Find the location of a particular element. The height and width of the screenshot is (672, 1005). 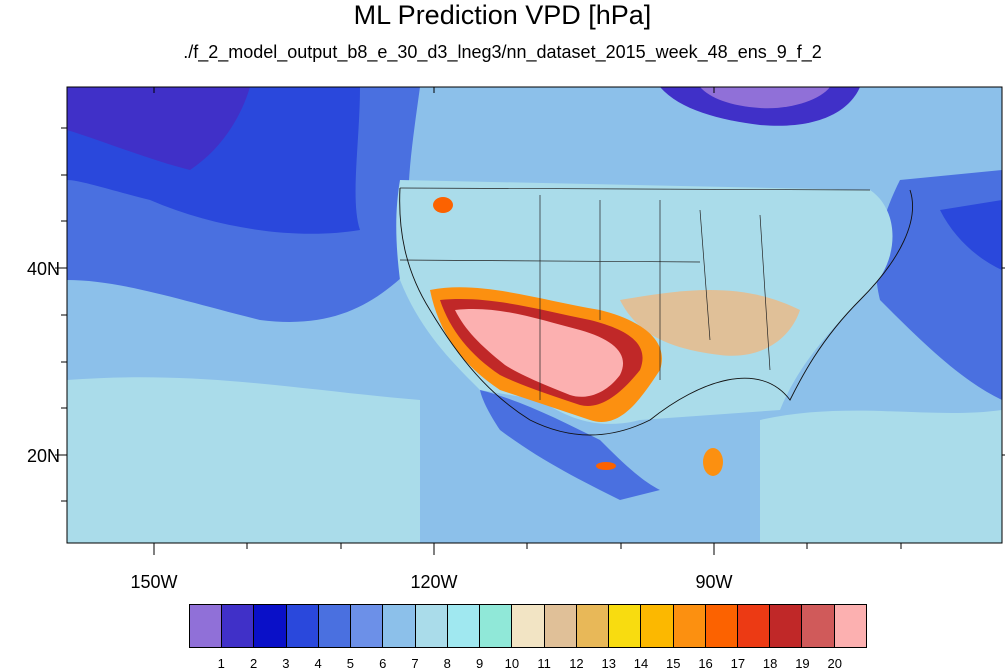

lon-label-120w: 120W is located at coordinates (434, 582).